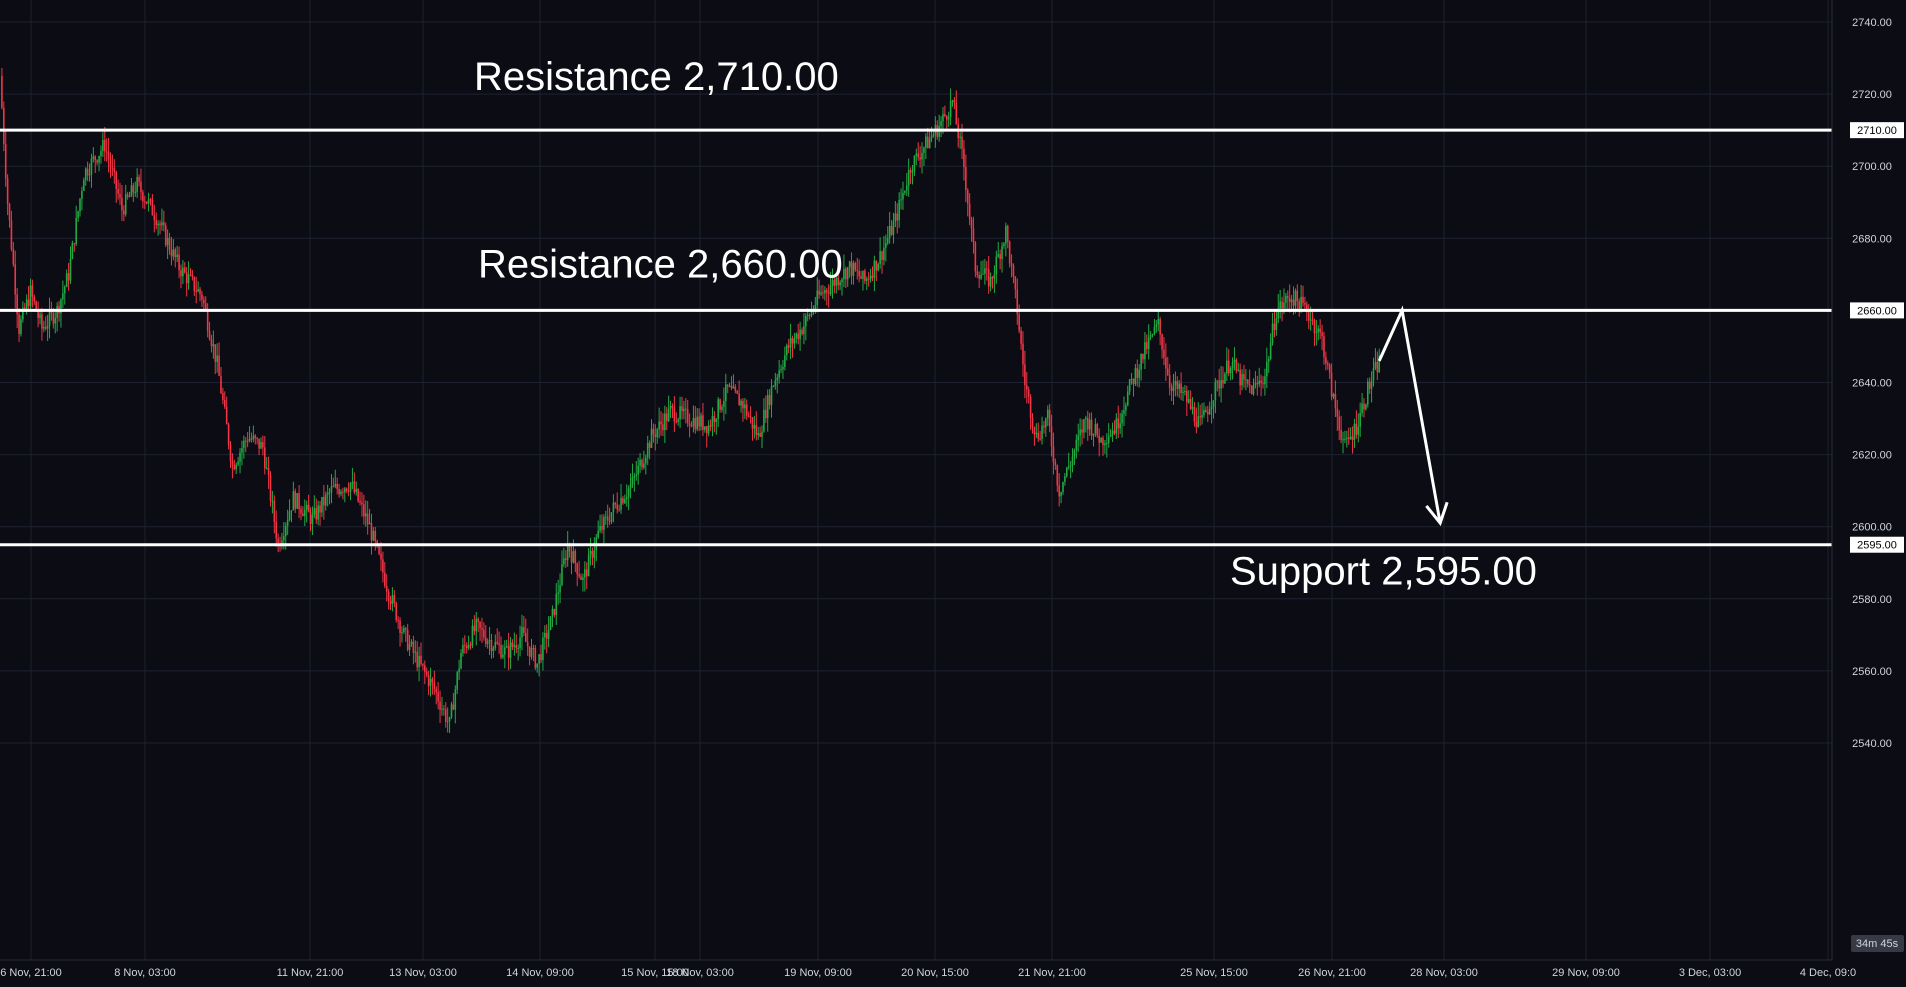 The width and height of the screenshot is (1906, 987). Describe the element at coordinates (1586, 973) in the screenshot. I see `x-tick-label: 29 Nov, 09:00` at that location.